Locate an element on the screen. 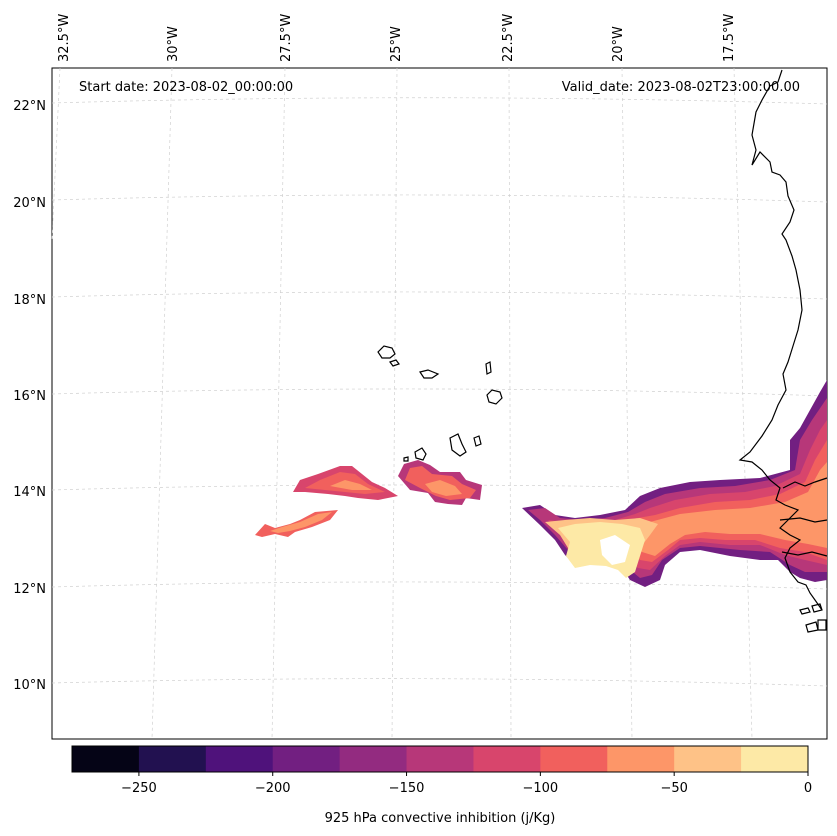 The image size is (837, 836). lat-label: 10°N is located at coordinates (29, 685).